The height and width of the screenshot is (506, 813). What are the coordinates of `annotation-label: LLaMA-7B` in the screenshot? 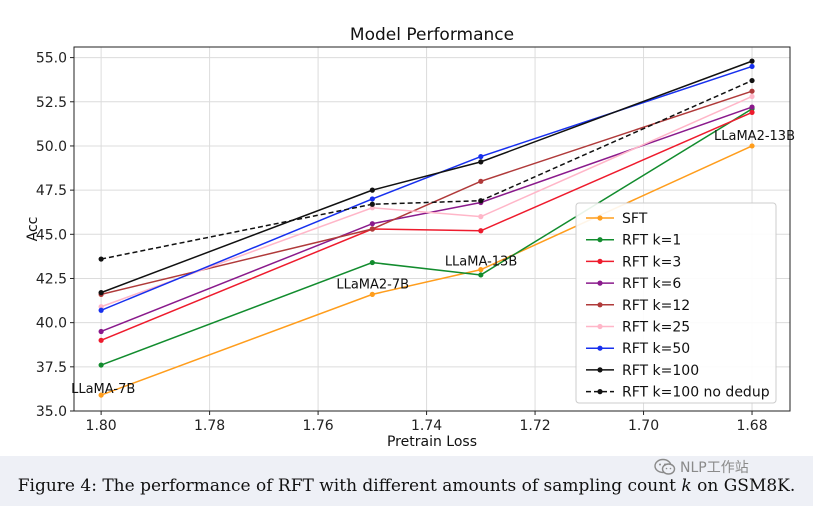 It's located at (103, 389).